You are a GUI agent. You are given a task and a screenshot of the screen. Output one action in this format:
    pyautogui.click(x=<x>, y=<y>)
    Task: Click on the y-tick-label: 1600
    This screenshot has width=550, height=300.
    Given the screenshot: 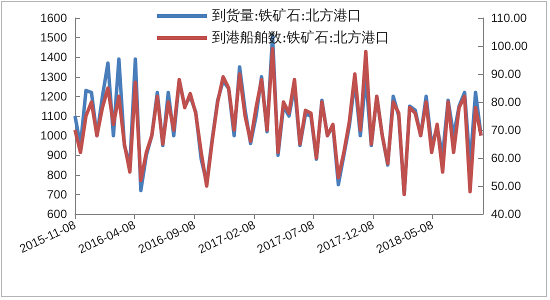 What is the action you would take?
    pyautogui.click(x=54, y=18)
    